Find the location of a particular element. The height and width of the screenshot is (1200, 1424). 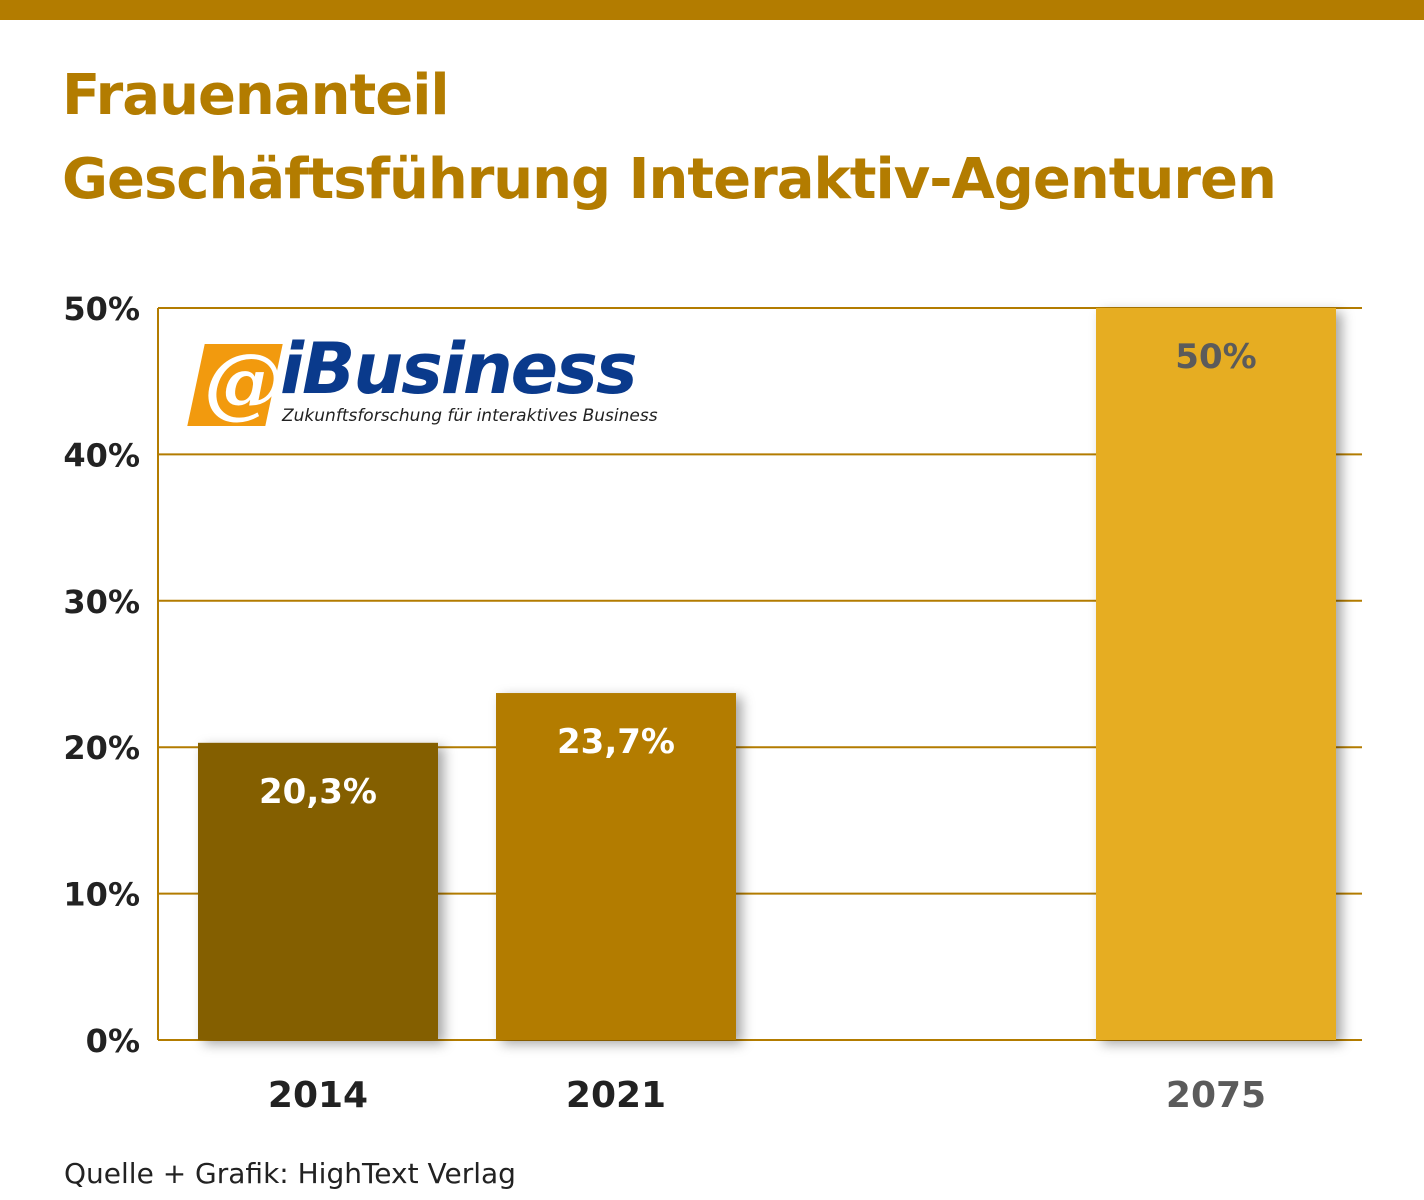

y-tick-label: 0% is located at coordinates (113, 1041).